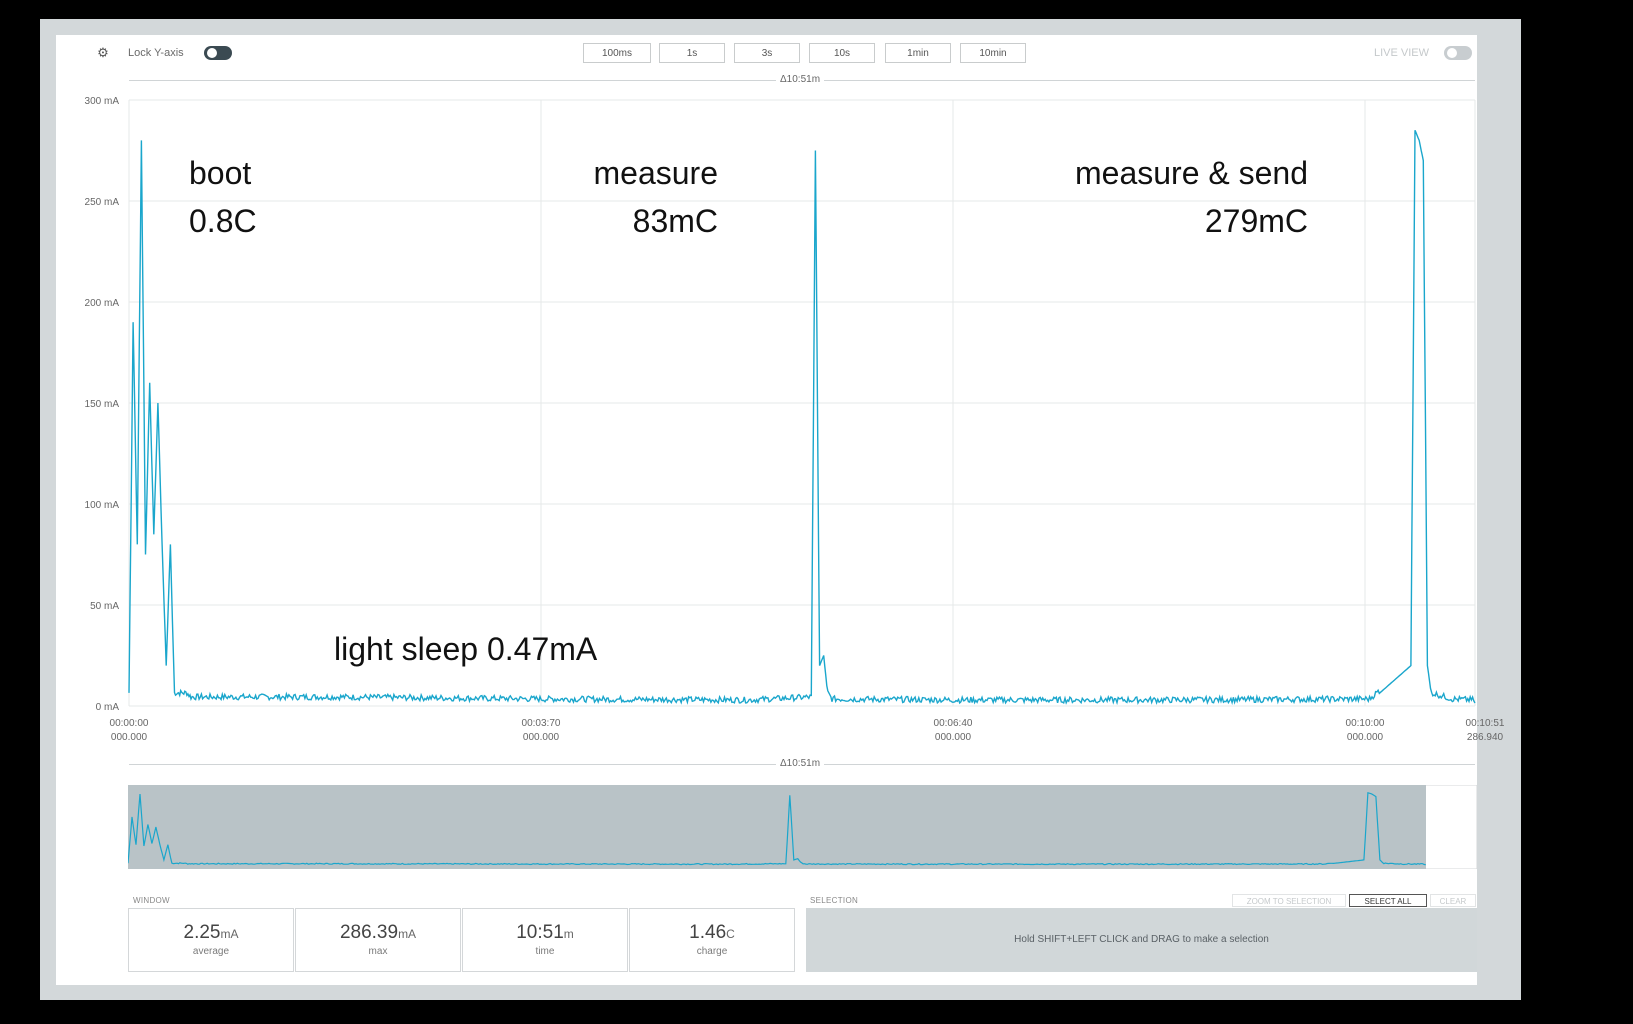 The width and height of the screenshot is (1633, 1024). What do you see at coordinates (800, 80) in the screenshot?
I see `window-range-label: Δ10:51m` at bounding box center [800, 80].